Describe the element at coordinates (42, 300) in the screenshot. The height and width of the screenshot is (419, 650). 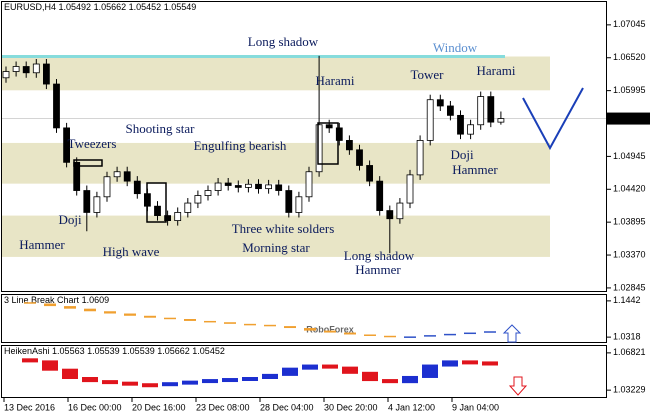
I see `panel-title: 3 Line Break Chart` at that location.